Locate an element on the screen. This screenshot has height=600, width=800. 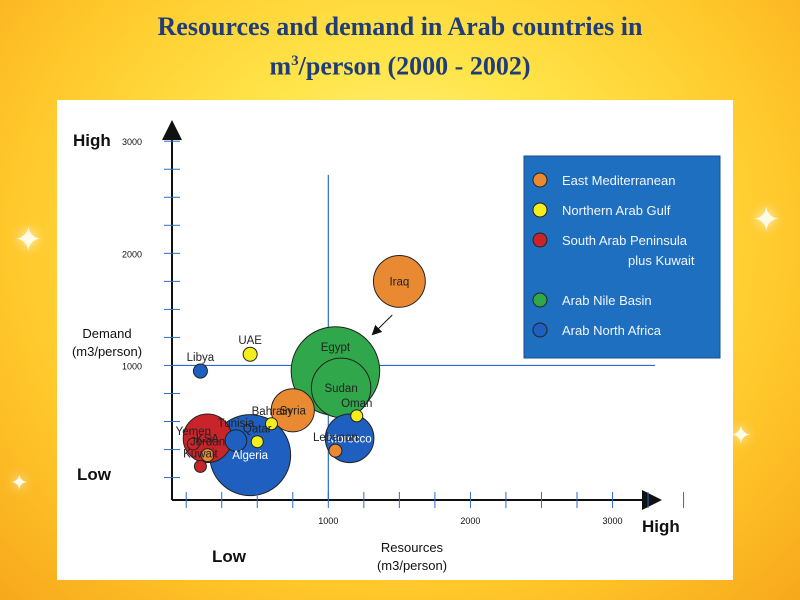
bubble-label-kuwait: Kuwait is located at coordinates (200, 454).